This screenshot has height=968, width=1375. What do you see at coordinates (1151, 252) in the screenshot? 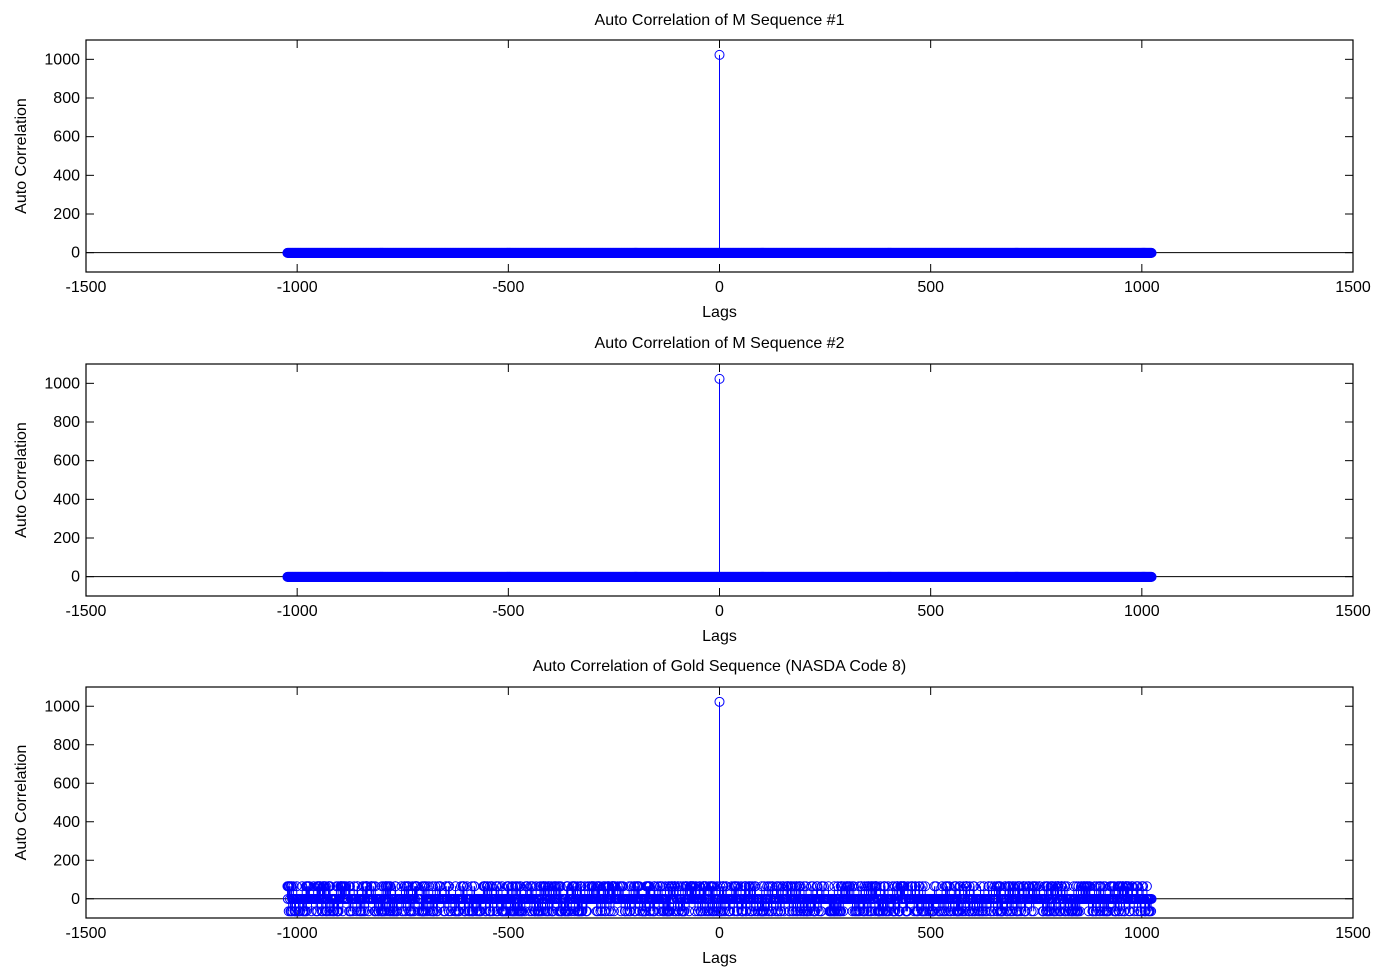
I see `stem-marker` at bounding box center [1151, 252].